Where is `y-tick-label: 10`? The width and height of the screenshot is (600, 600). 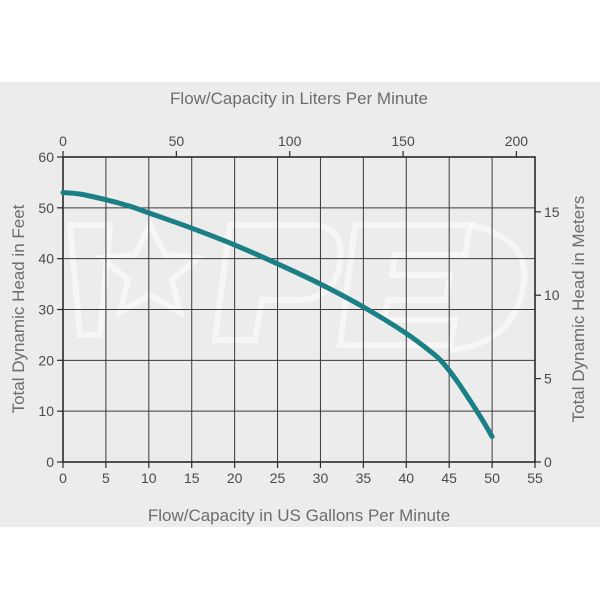
y-tick-label: 10 is located at coordinates (46, 411).